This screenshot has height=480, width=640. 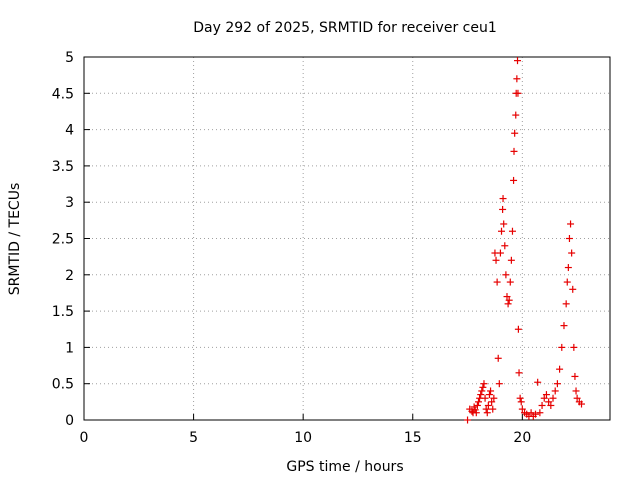 What do you see at coordinates (522, 438) in the screenshot?
I see `x-tick-label: 20` at bounding box center [522, 438].